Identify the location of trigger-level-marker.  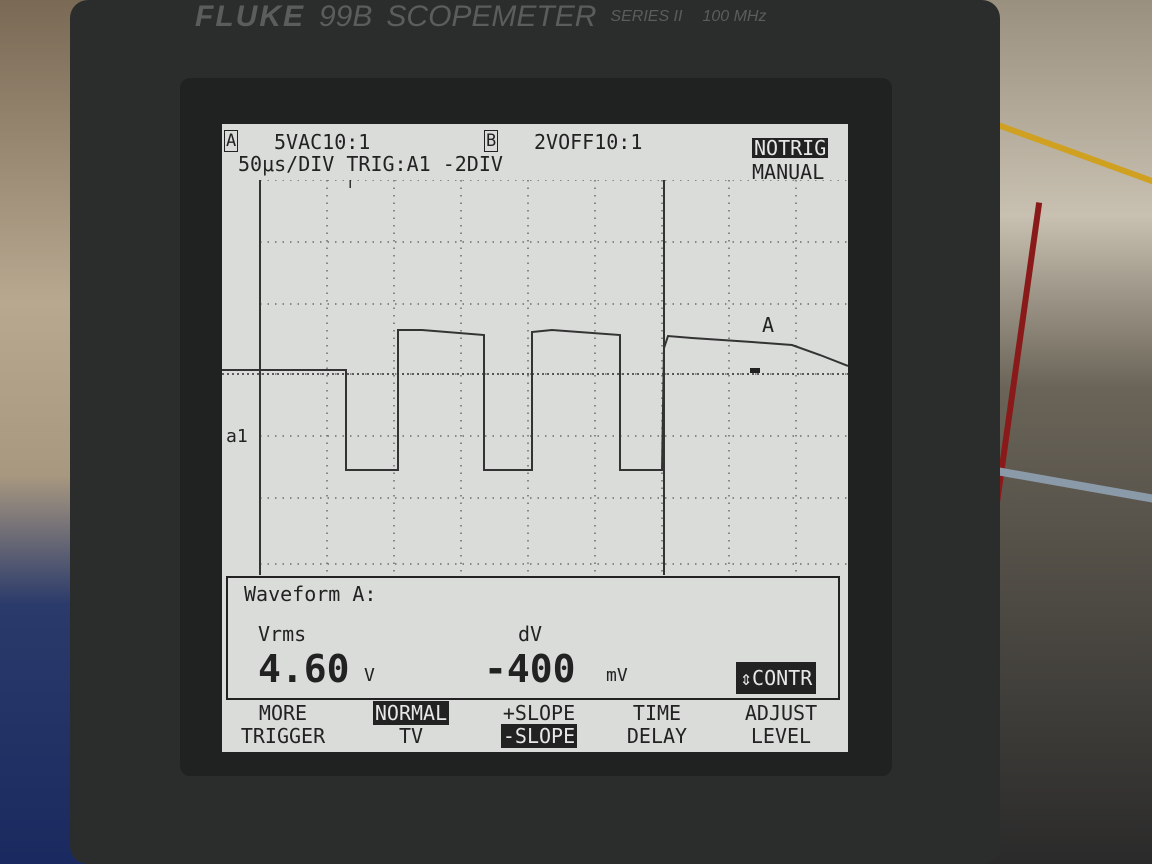
(755, 370).